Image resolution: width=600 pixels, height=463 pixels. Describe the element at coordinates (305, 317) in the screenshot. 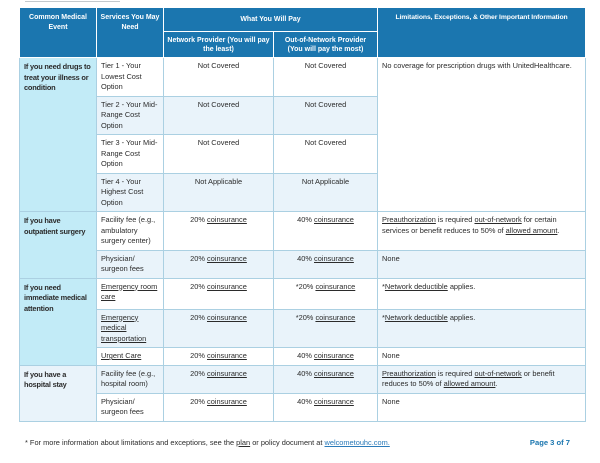

I see `text-segment: *20%` at that location.